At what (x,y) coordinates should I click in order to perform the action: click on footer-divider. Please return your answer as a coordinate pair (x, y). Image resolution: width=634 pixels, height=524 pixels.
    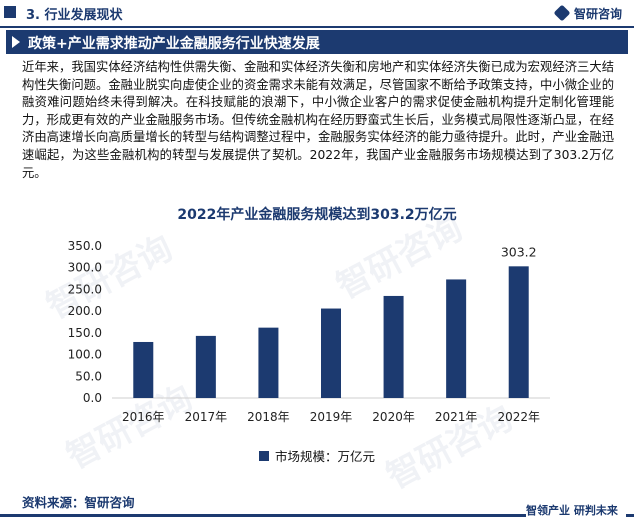
    Looking at the image, I should click on (317, 515).